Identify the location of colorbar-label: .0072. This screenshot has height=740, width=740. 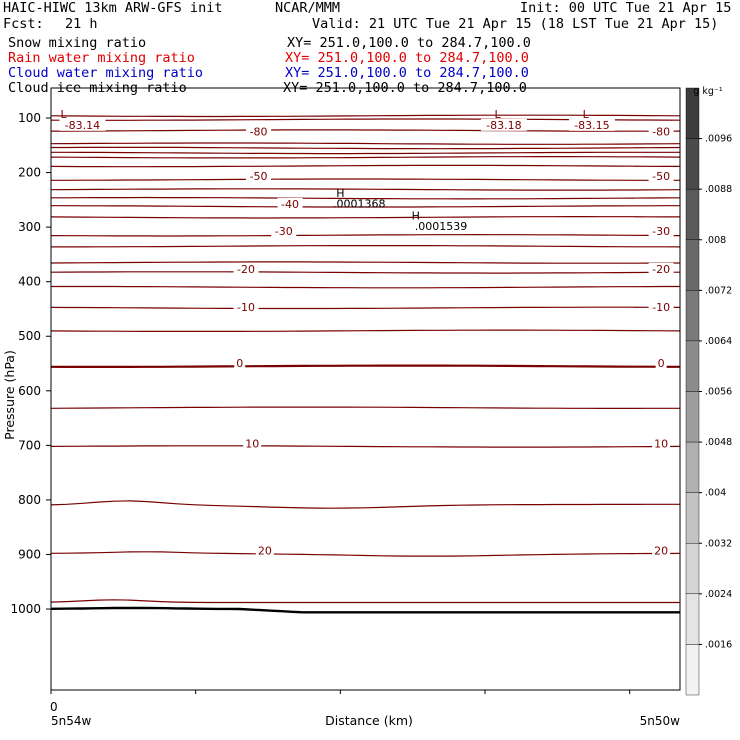
(718, 290).